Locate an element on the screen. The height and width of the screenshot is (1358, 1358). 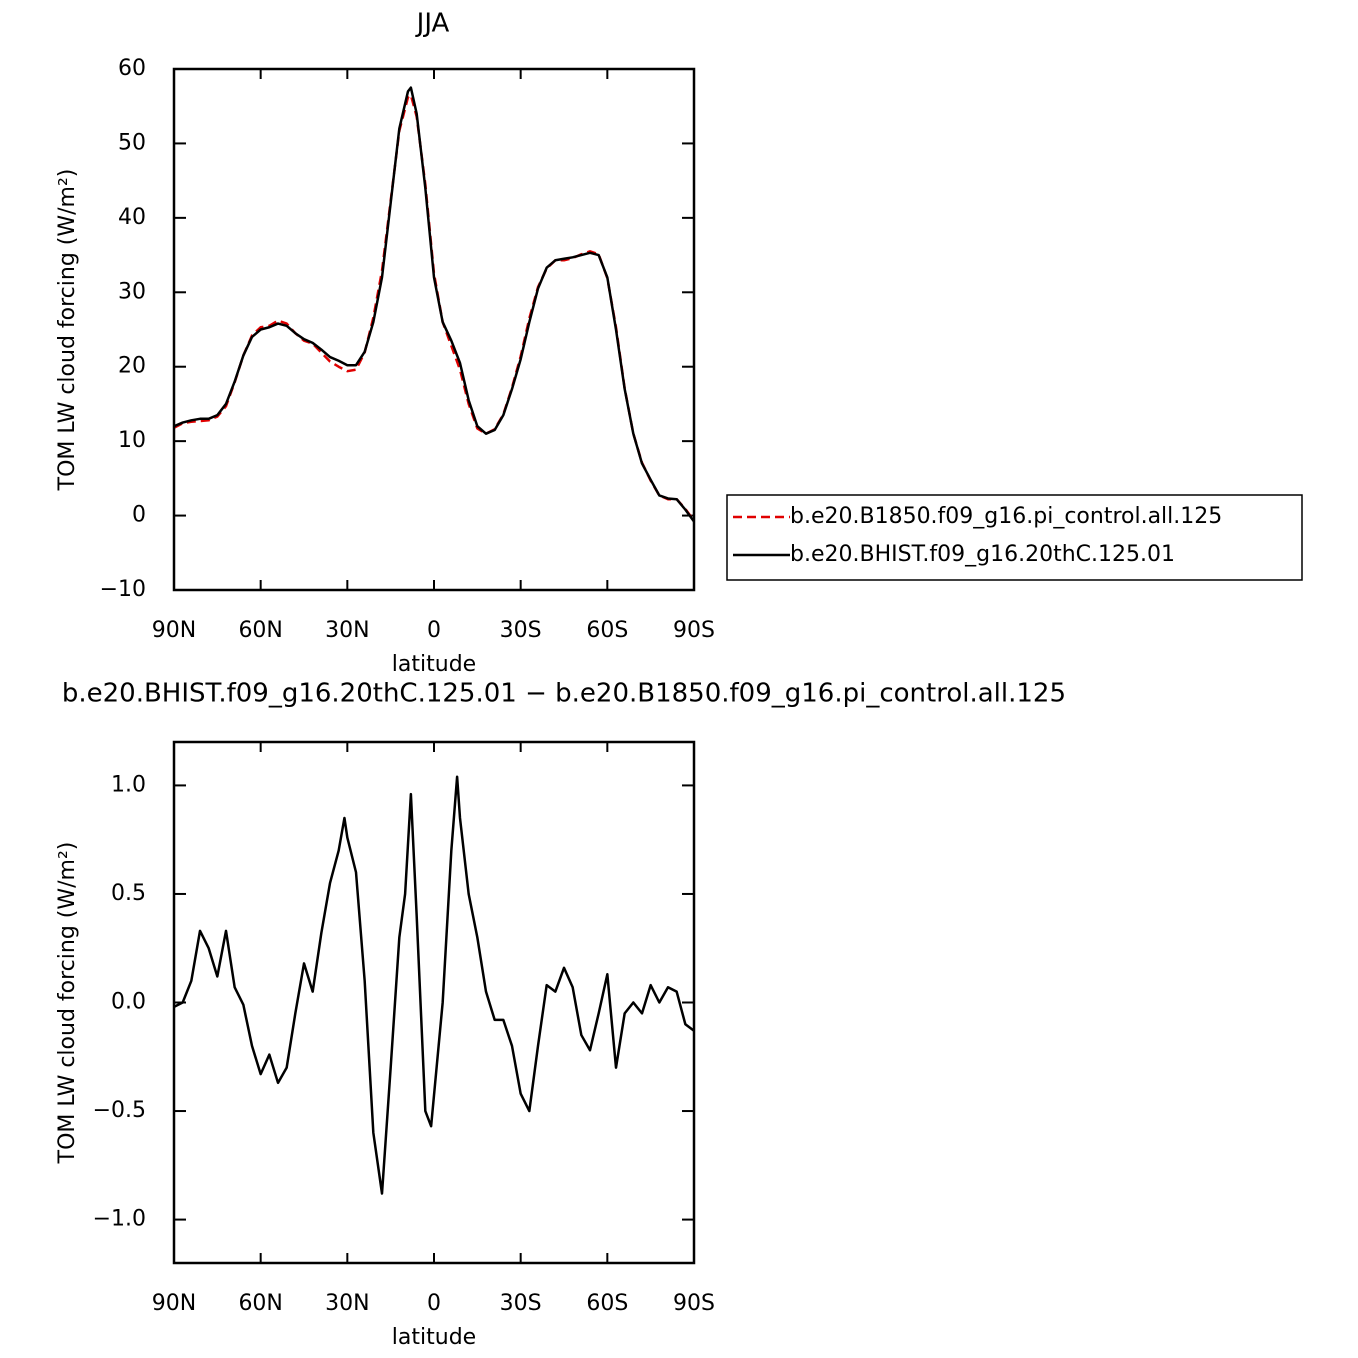
legend-label: b.e20.B1850.f09_g16.pi_control.all.125 is located at coordinates (1006, 516).